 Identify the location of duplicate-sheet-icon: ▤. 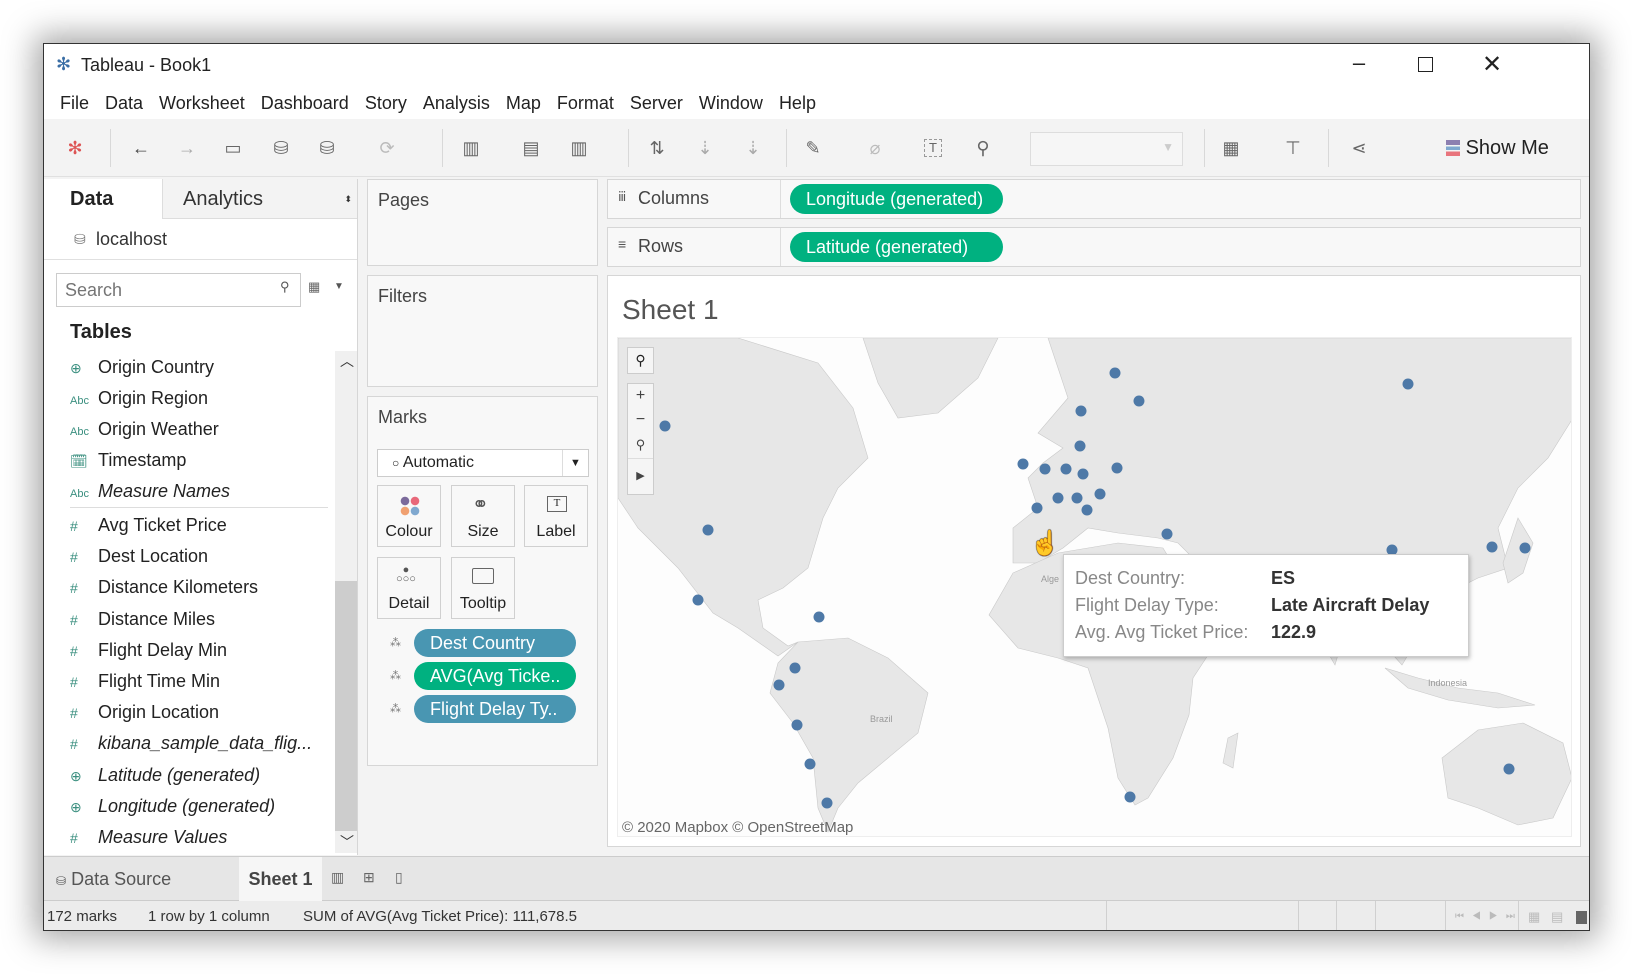
(531, 148).